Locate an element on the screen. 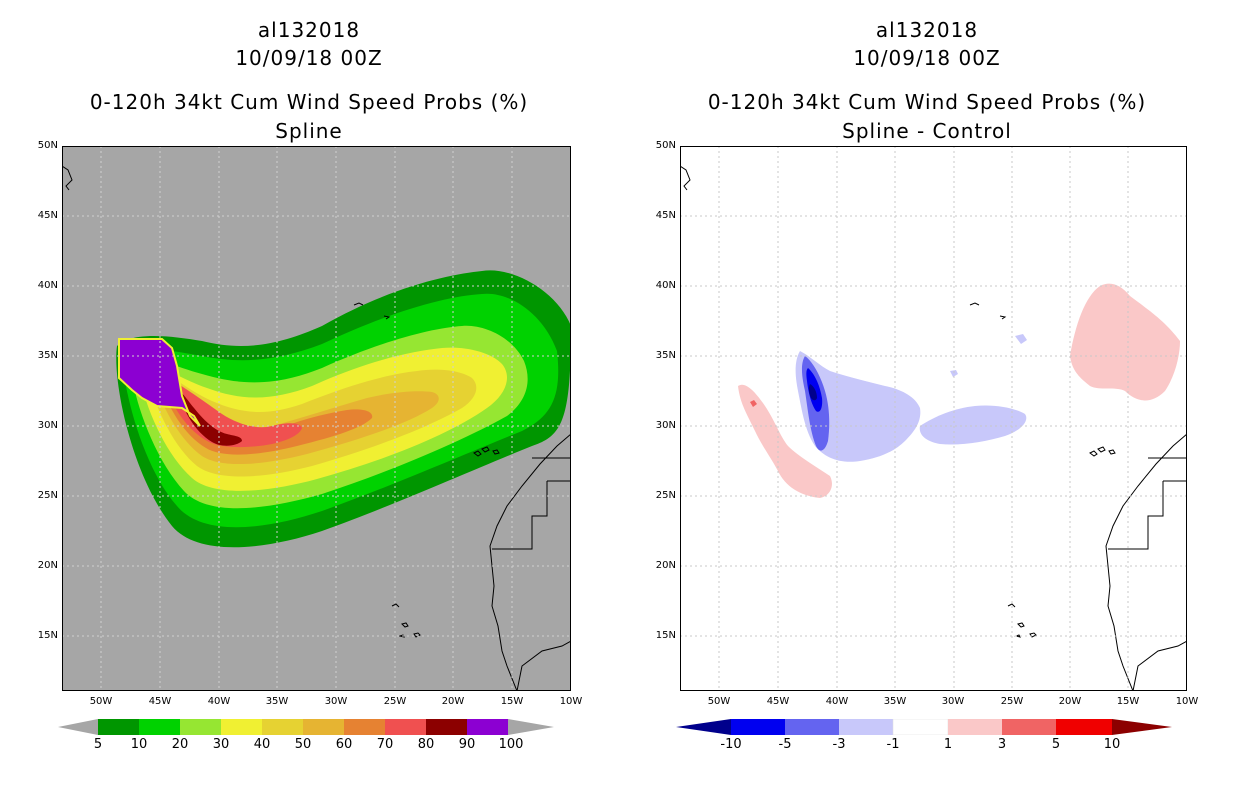 Image resolution: width=1236 pixels, height=800 pixels. colorbar-label: 30 is located at coordinates (221, 744).